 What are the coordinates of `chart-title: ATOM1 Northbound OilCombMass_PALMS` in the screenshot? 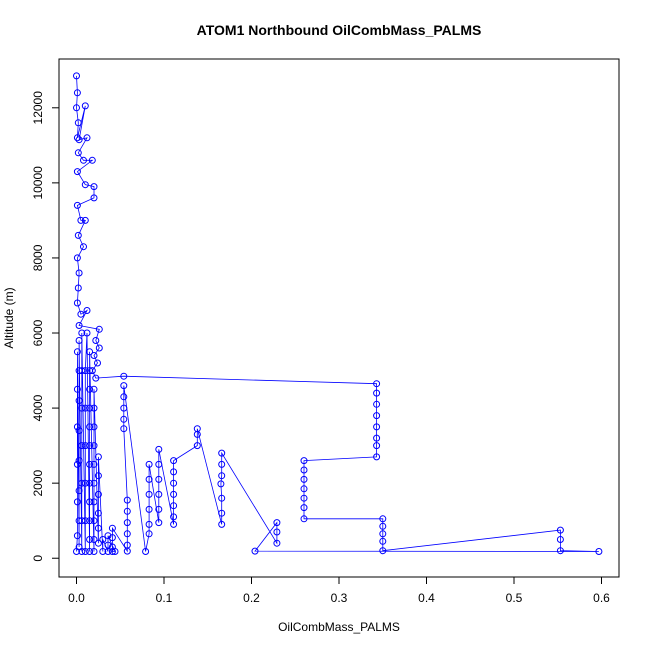 It's located at (339, 30).